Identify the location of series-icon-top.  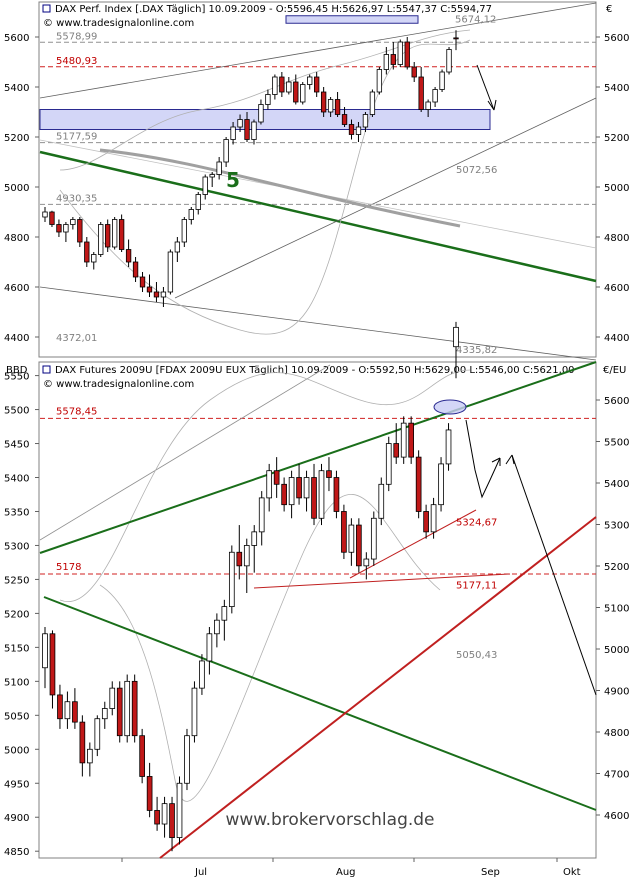
(46, 8).